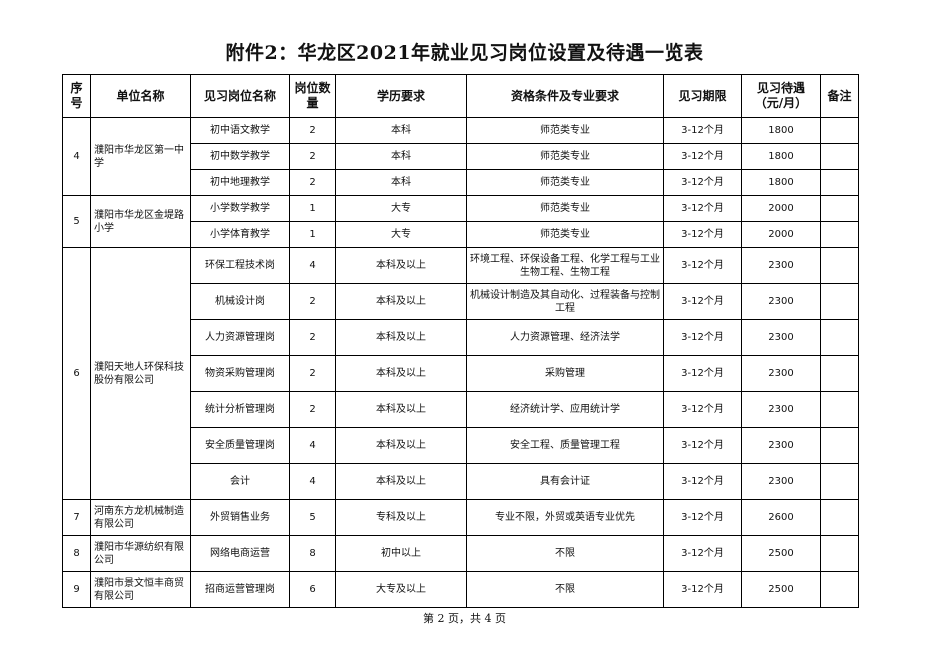 The height and width of the screenshot is (656, 929). What do you see at coordinates (140, 156) in the screenshot?
I see `unit-name: 濮阳市华龙区第一中学` at bounding box center [140, 156].